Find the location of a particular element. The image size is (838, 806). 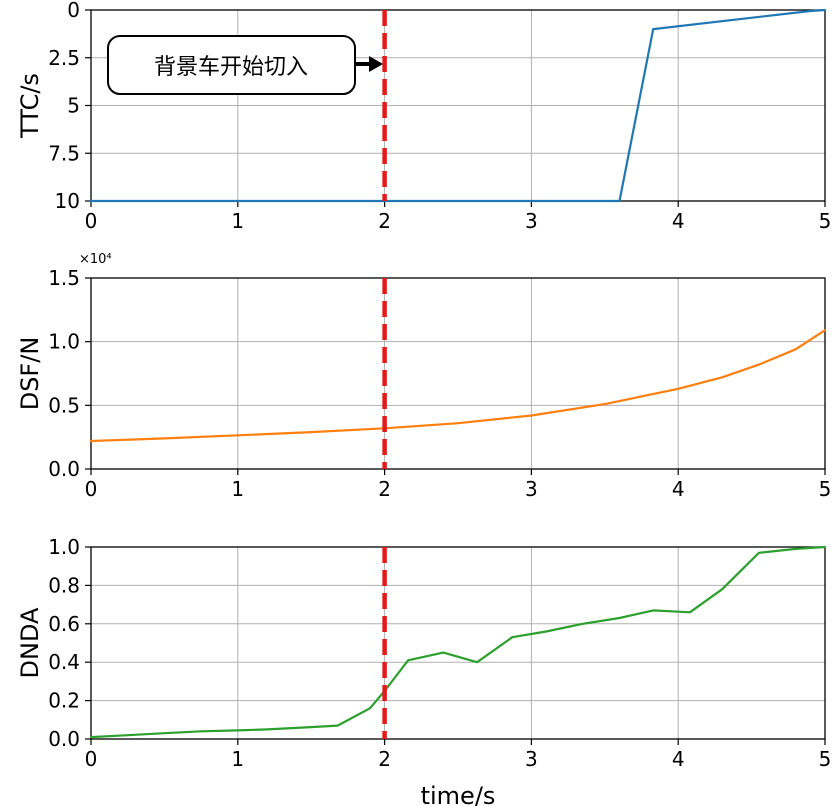

annotation-text: 背景车开始切入 is located at coordinates (231, 67).